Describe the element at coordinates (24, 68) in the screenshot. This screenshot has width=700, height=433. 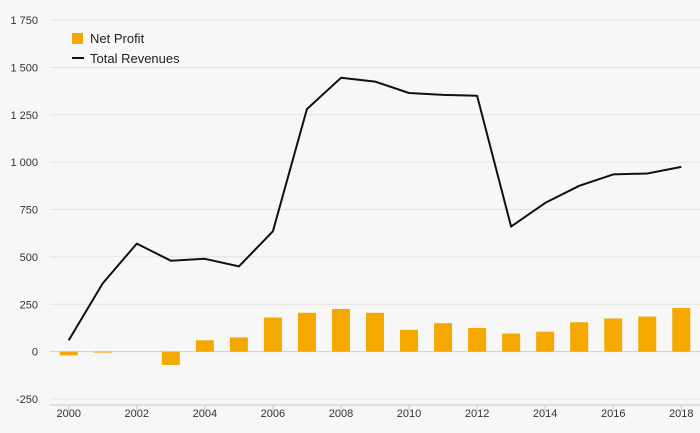
I see `y-tick-label: 1 500` at that location.